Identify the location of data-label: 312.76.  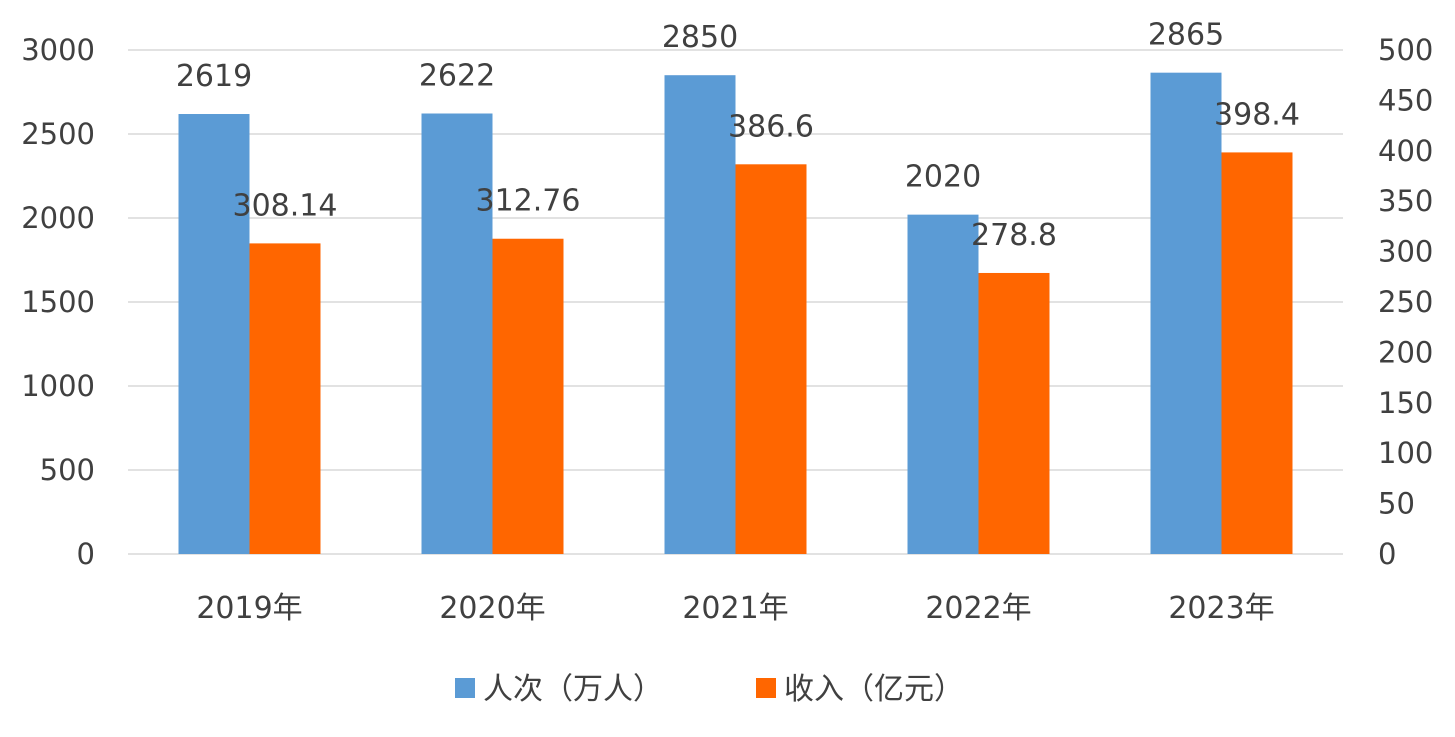
(528, 201).